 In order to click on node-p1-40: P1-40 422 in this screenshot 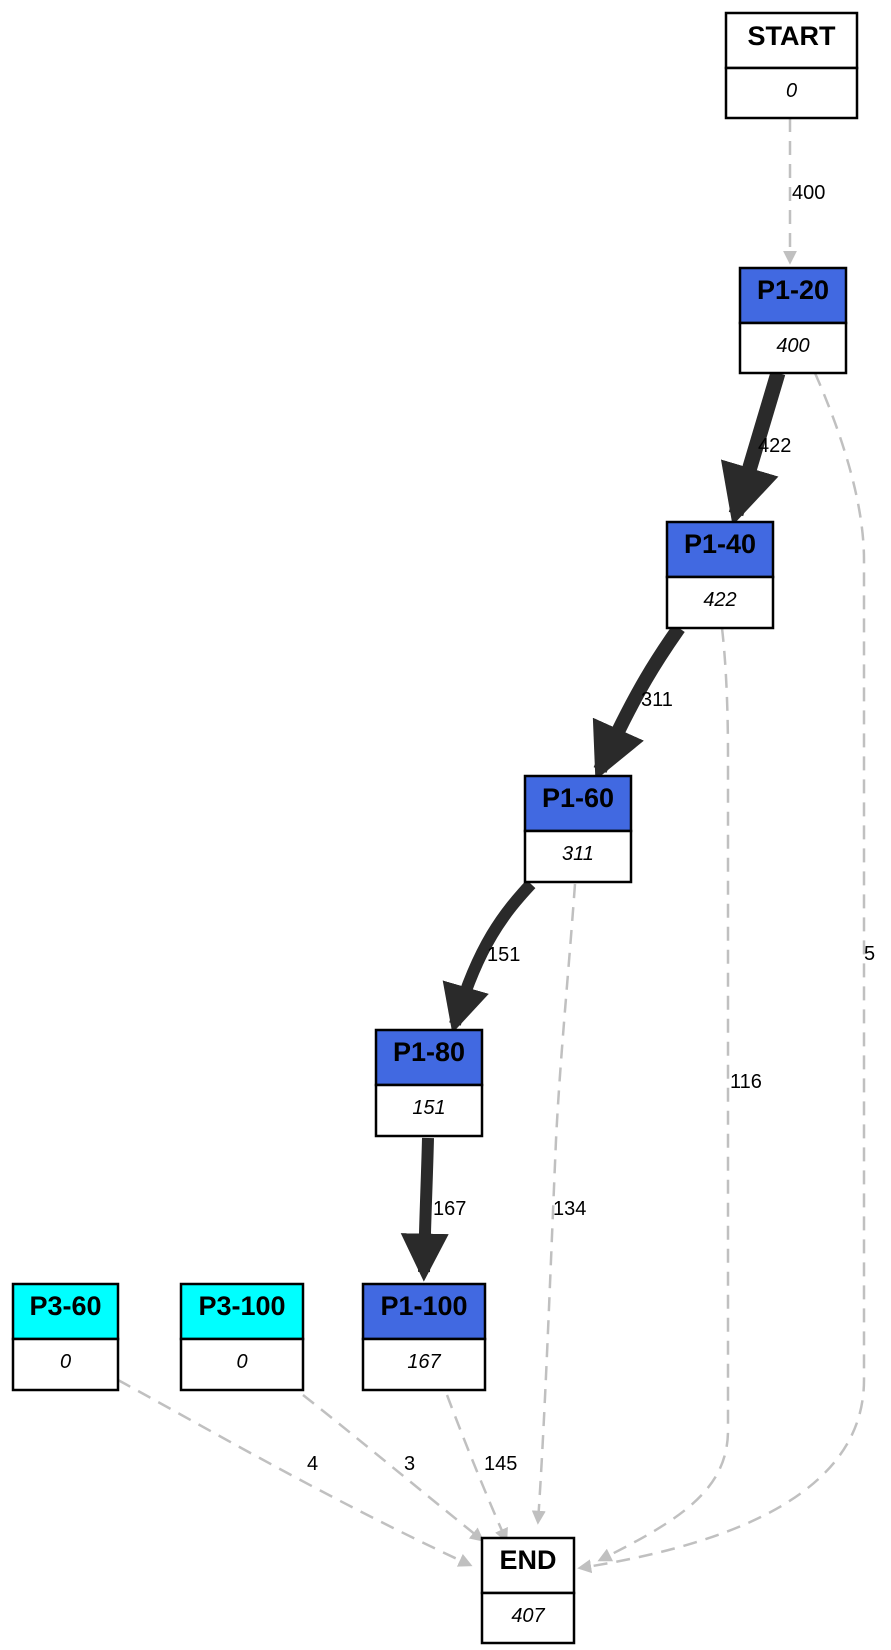, I will do `click(720, 575)`.